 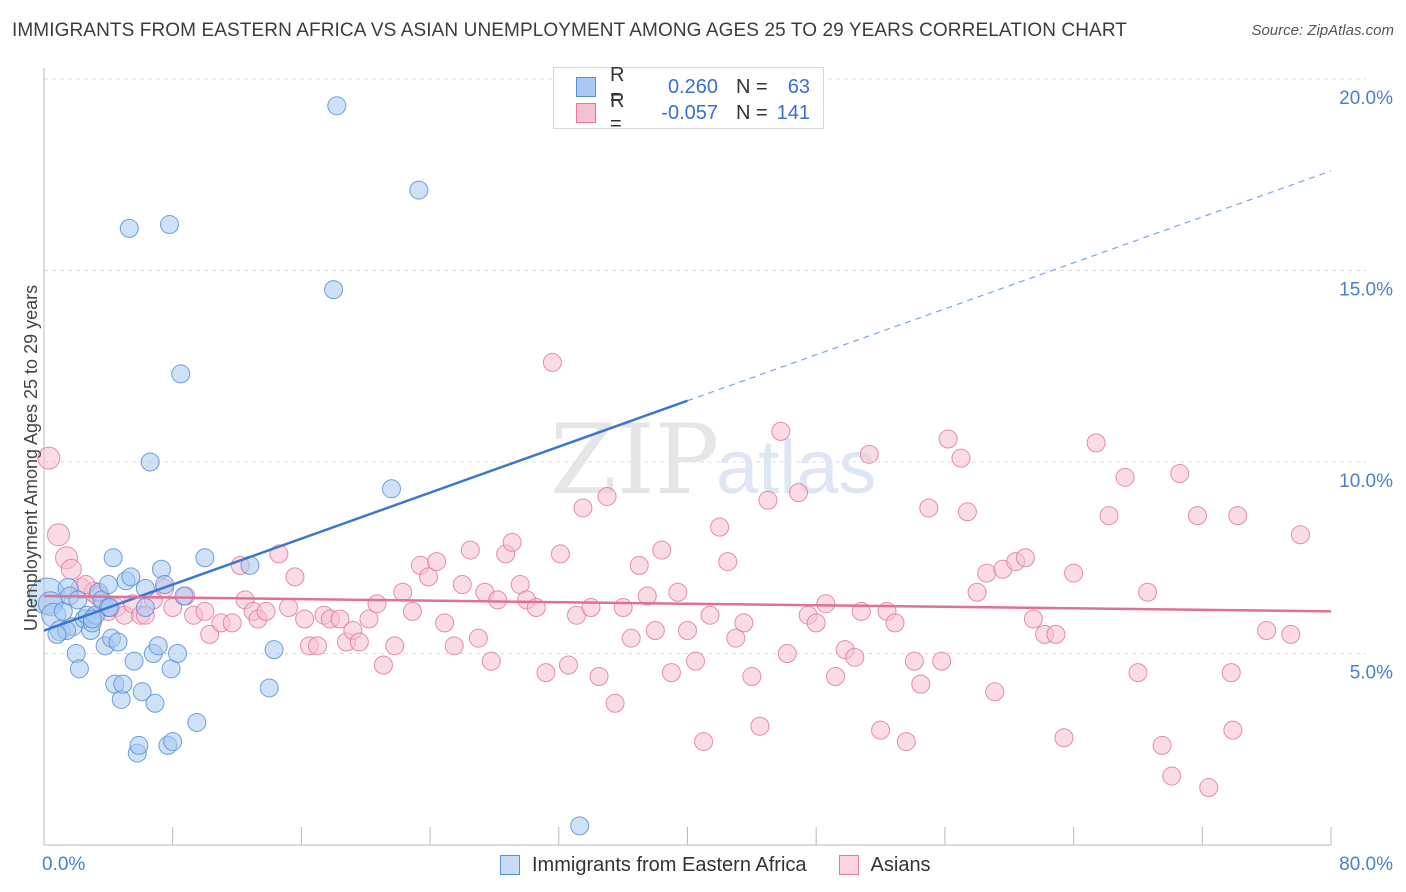 I want to click on series-legend: Immigrants from Eastern Africa Asians, so click(x=731, y=865).